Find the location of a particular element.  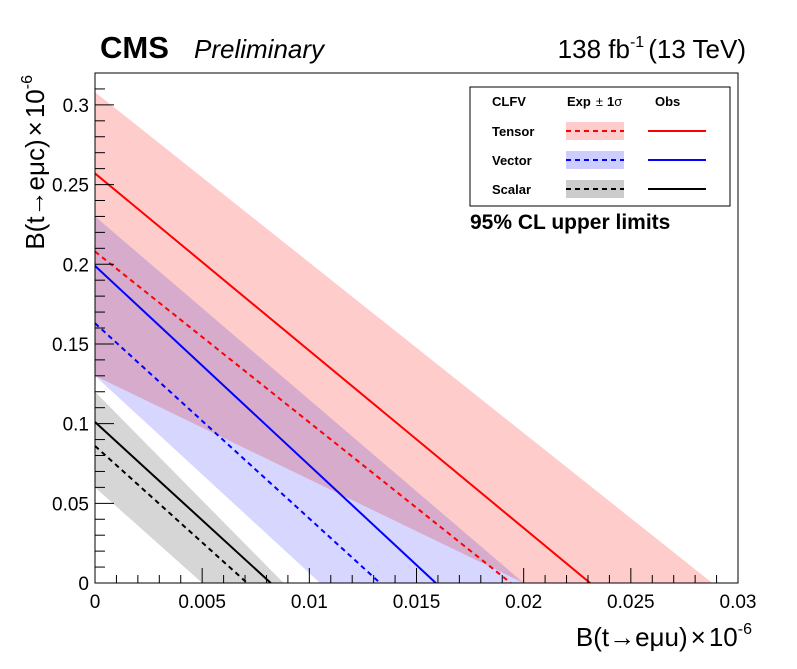

y-tick-label: 0.25 is located at coordinates (70, 186).